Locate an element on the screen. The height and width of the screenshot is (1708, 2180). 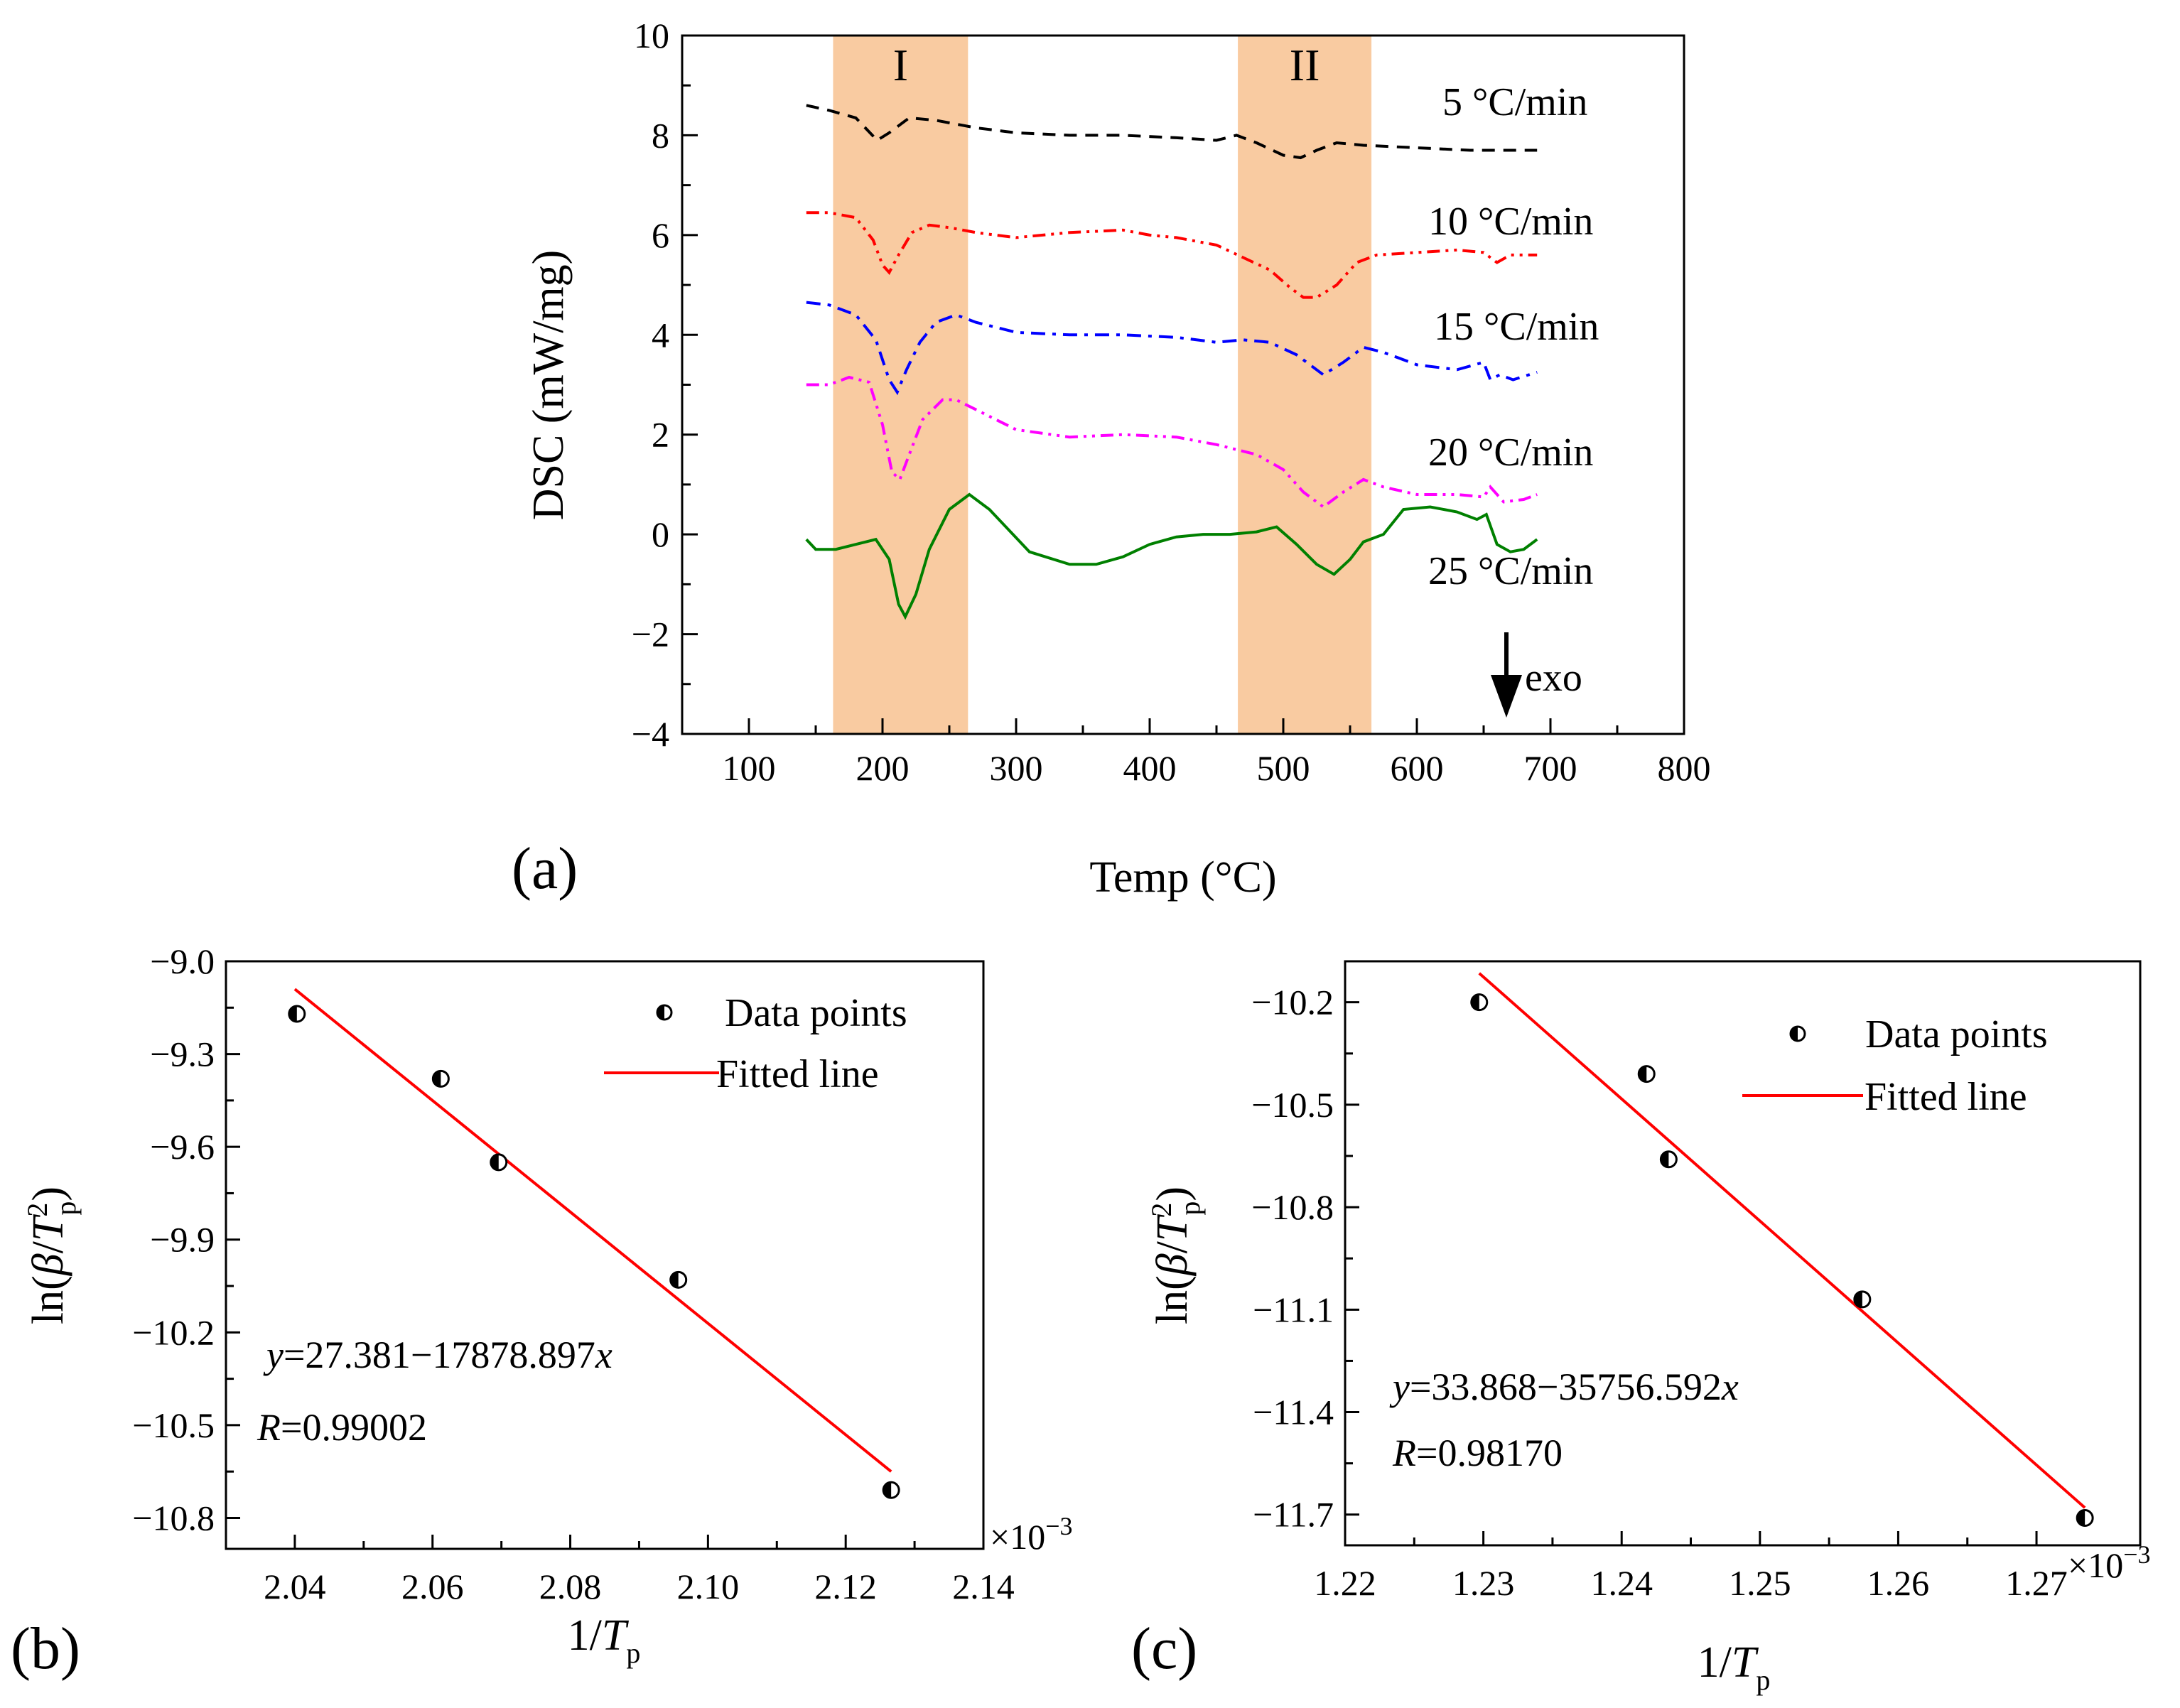
x-tick-label: 400 is located at coordinates (1150, 768).